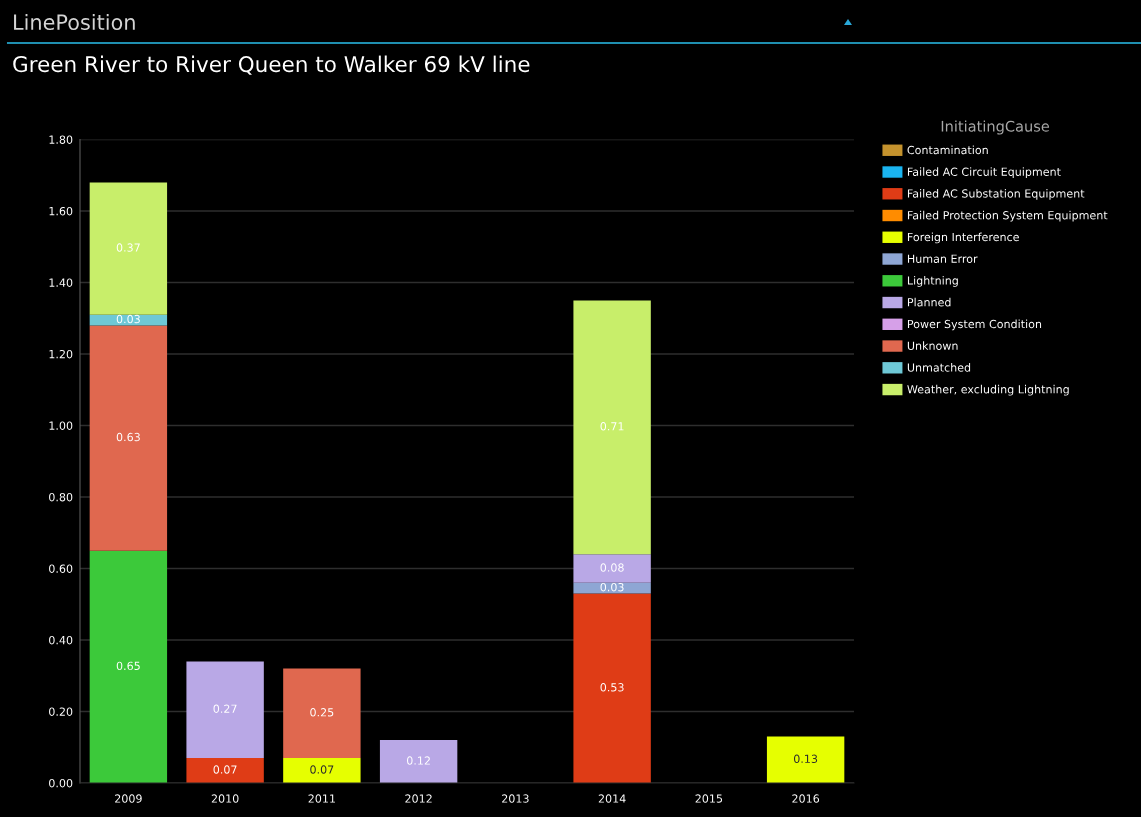 The width and height of the screenshot is (1141, 817). I want to click on y-tick-label: 0.40, so click(61, 640).